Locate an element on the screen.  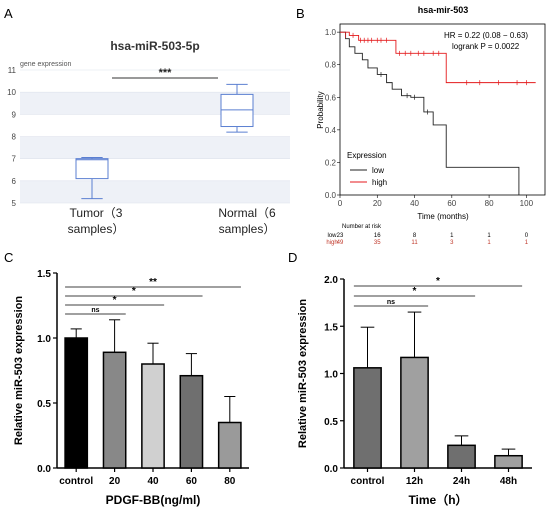
panel-label-b: B is located at coordinates (300, 13).